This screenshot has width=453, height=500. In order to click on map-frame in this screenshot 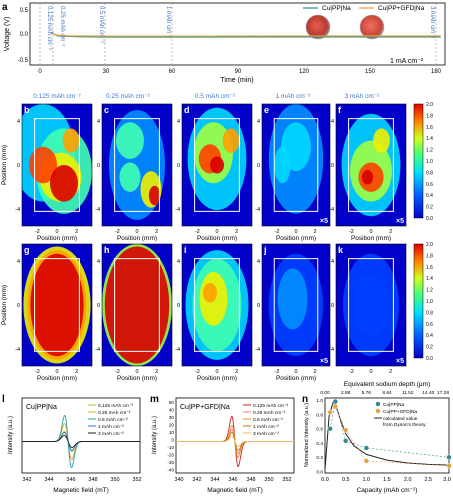, I will do `click(217, 305)`.